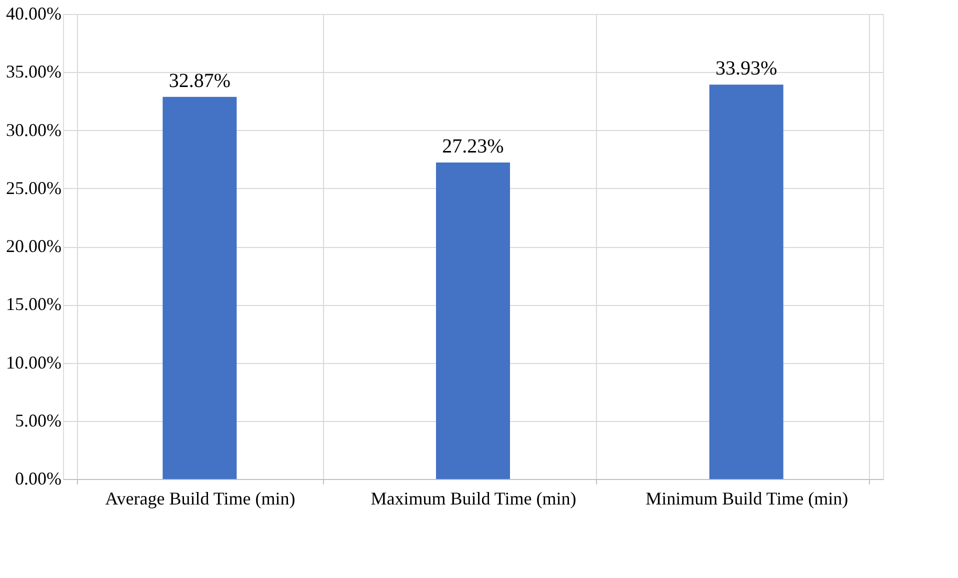 This screenshot has height=578, width=958. Describe the element at coordinates (473, 146) in the screenshot. I see `data-label: 27.23%` at that location.